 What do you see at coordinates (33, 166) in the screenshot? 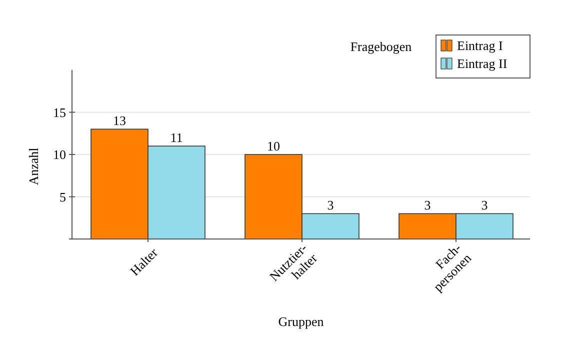
I see `y-axis-title: Anzahl` at bounding box center [33, 166].